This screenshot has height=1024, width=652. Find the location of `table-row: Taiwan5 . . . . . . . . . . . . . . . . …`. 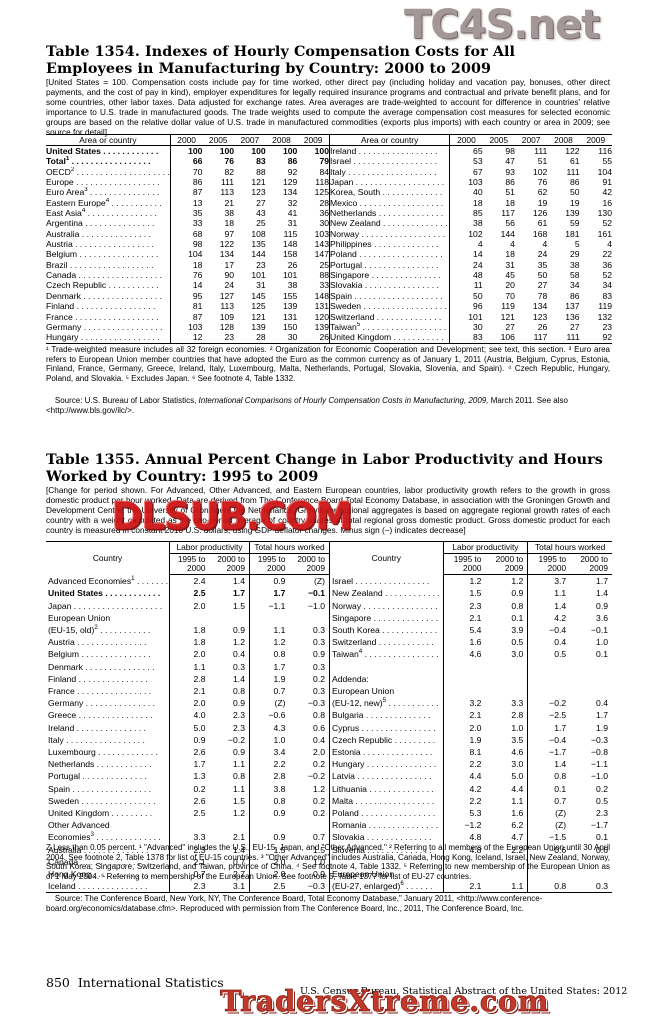

table-row: Taiwan5 . . . . . . . . . . . . . . . . … is located at coordinates (470, 327).